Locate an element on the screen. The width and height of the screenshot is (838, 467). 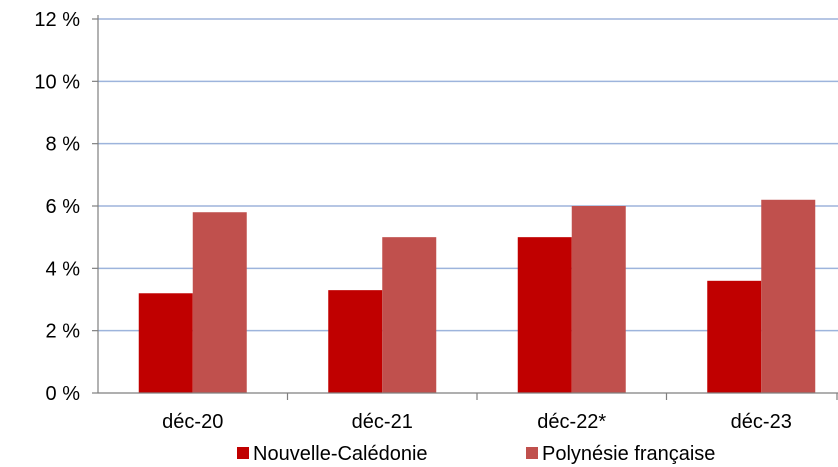
y-tick-label: 8 % is located at coordinates (63, 145).